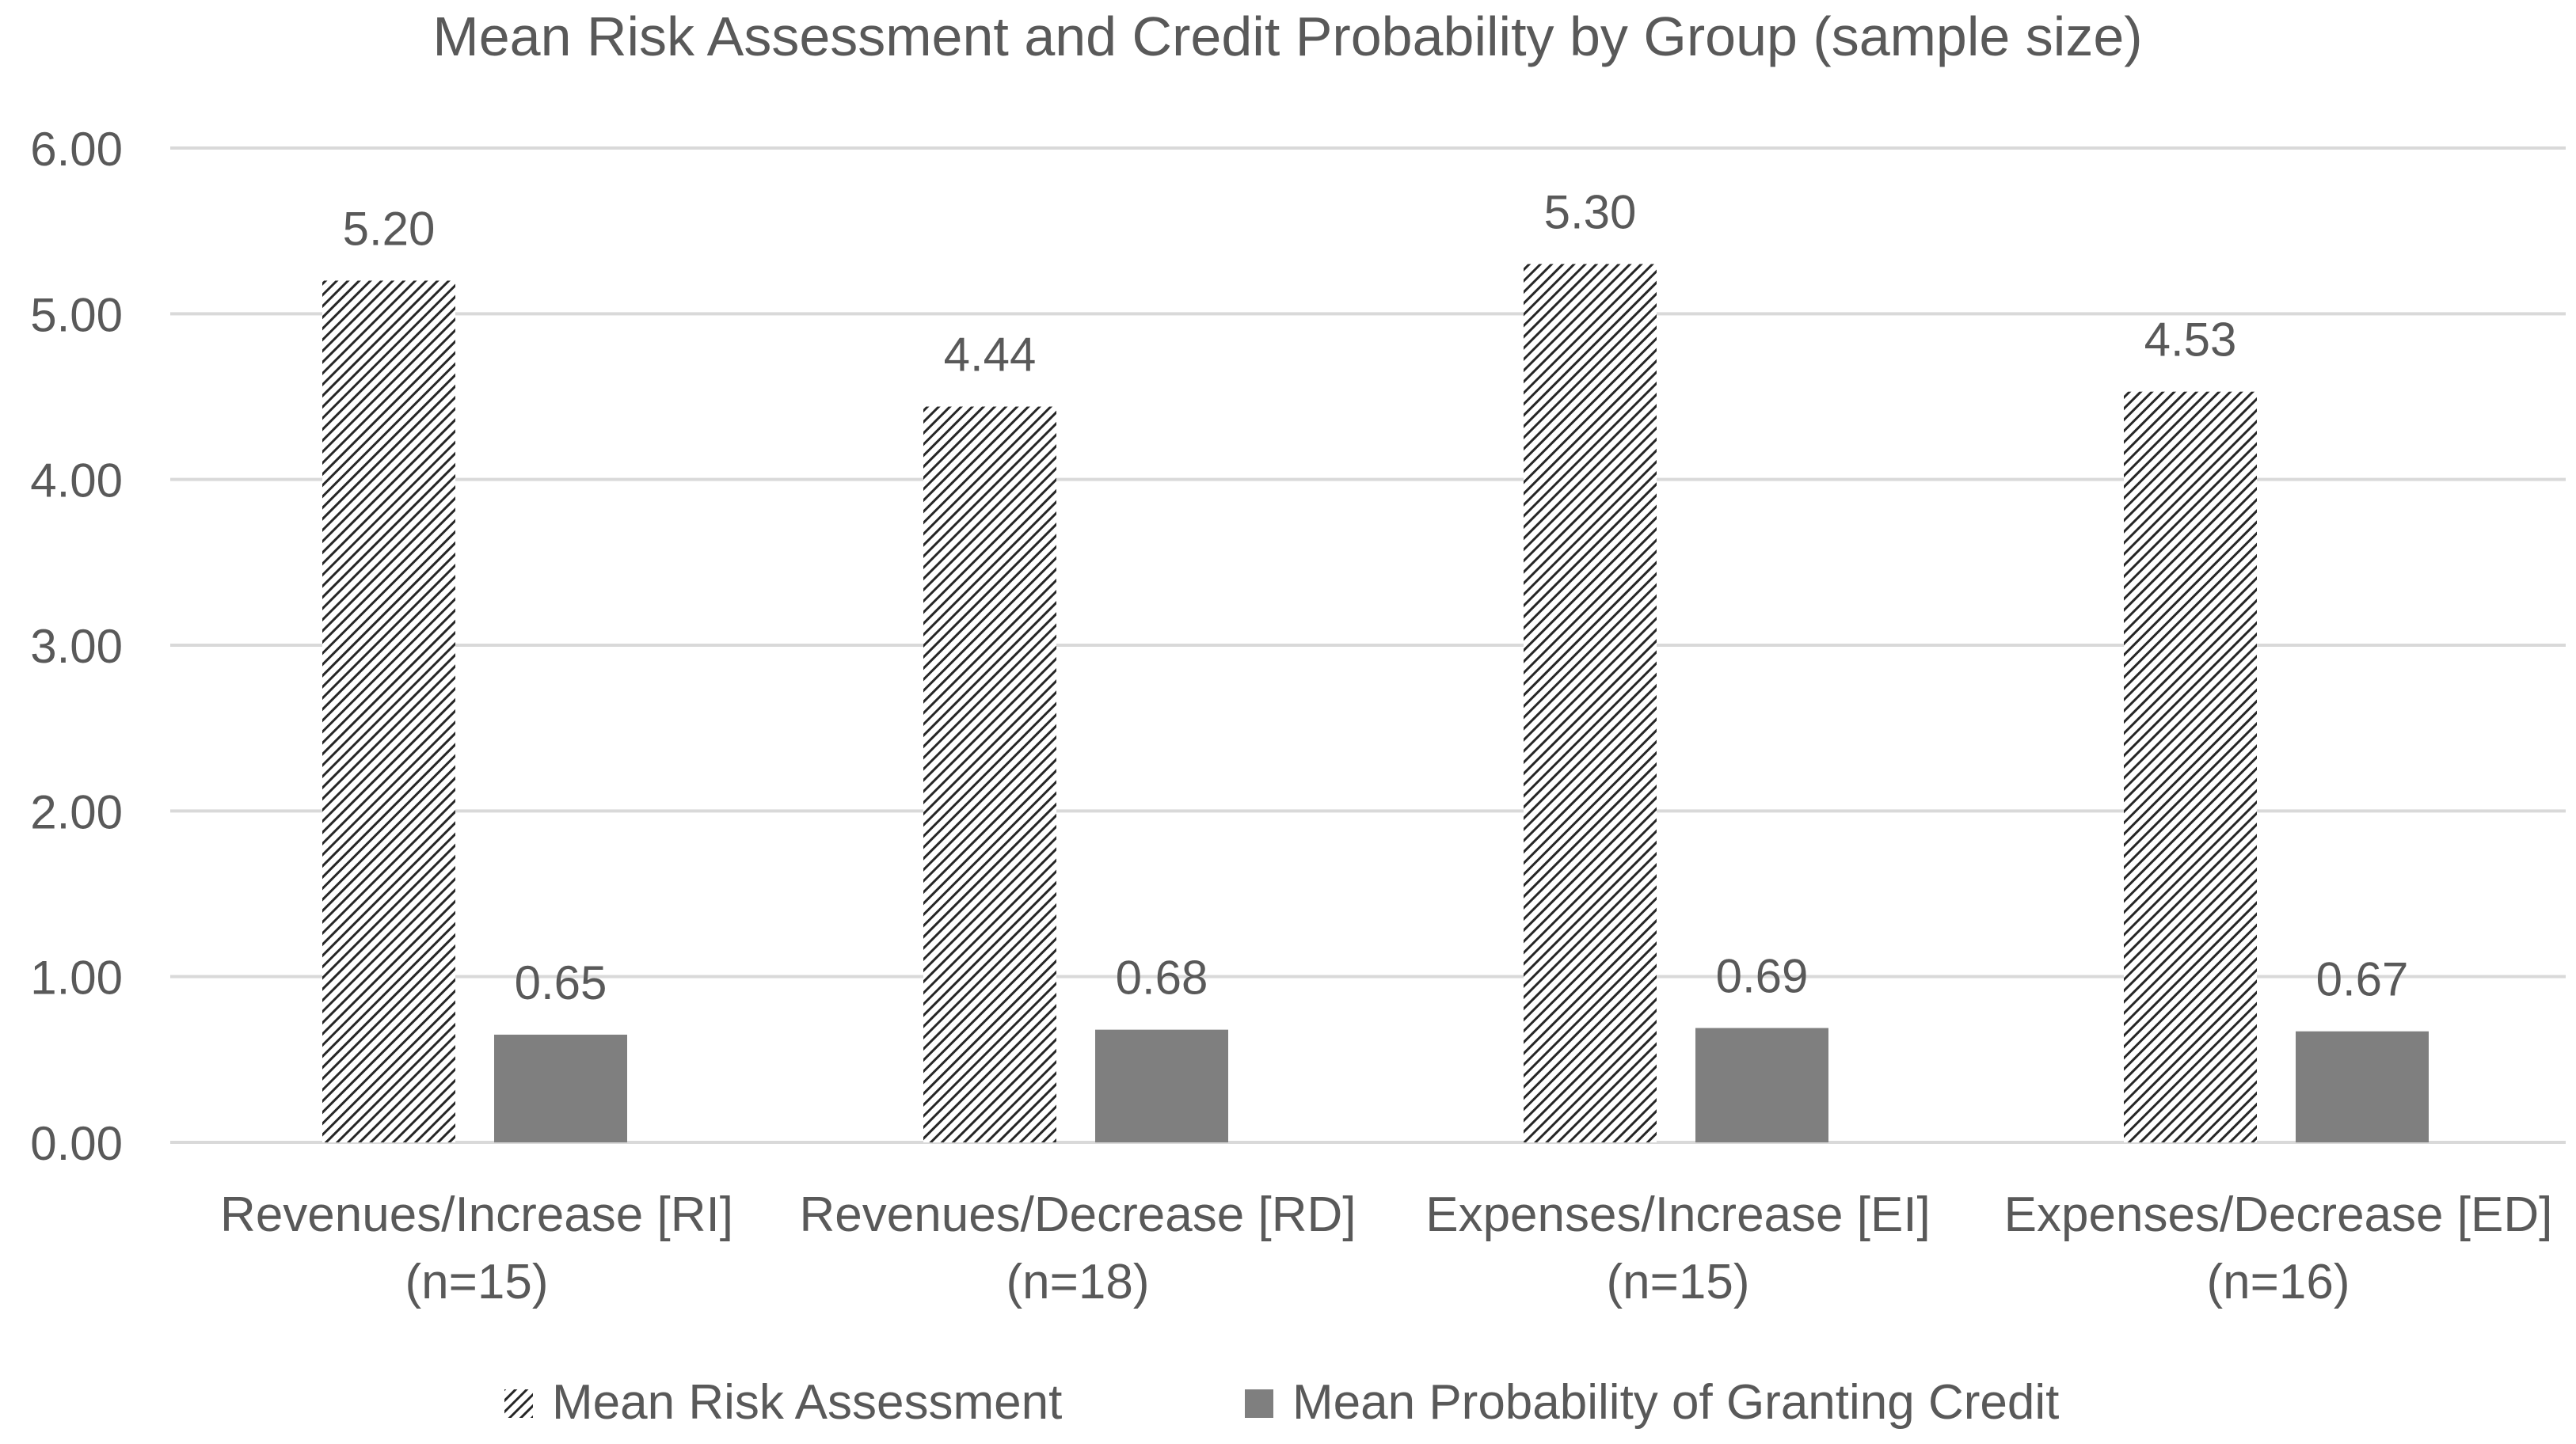 Image resolution: width=2576 pixels, height=1444 pixels. Describe the element at coordinates (990, 355) in the screenshot. I see `risk-data-label-1: 4.44` at that location.